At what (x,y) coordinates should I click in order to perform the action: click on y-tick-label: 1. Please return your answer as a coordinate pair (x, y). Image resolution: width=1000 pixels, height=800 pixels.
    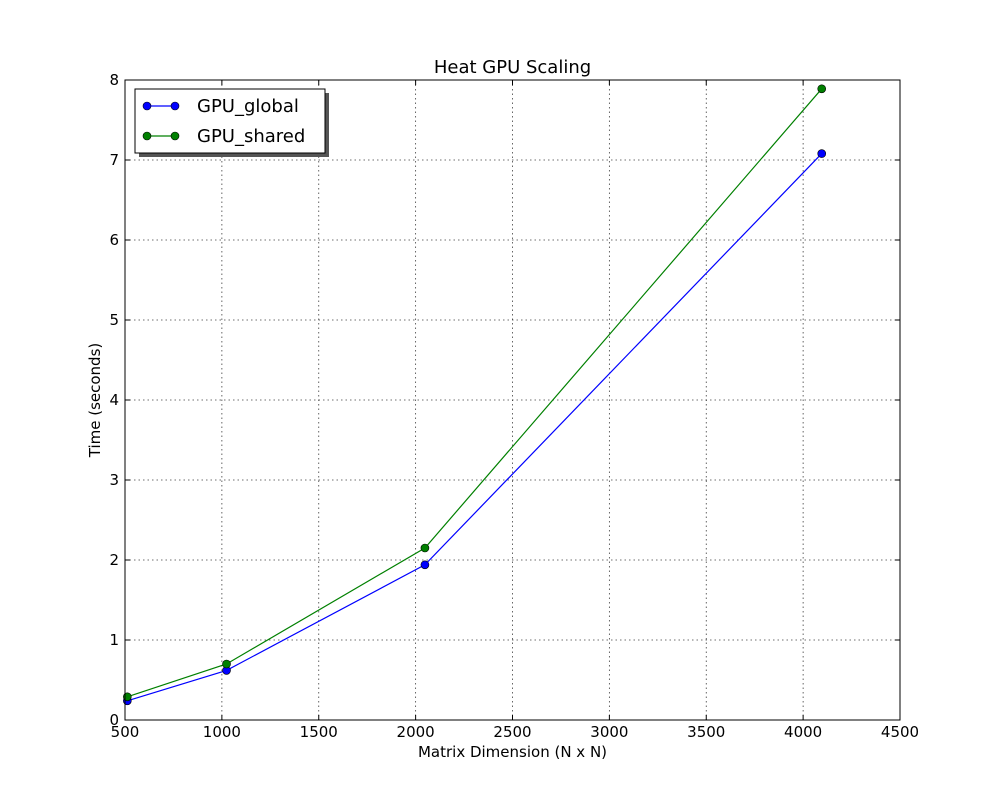
    Looking at the image, I should click on (114, 640).